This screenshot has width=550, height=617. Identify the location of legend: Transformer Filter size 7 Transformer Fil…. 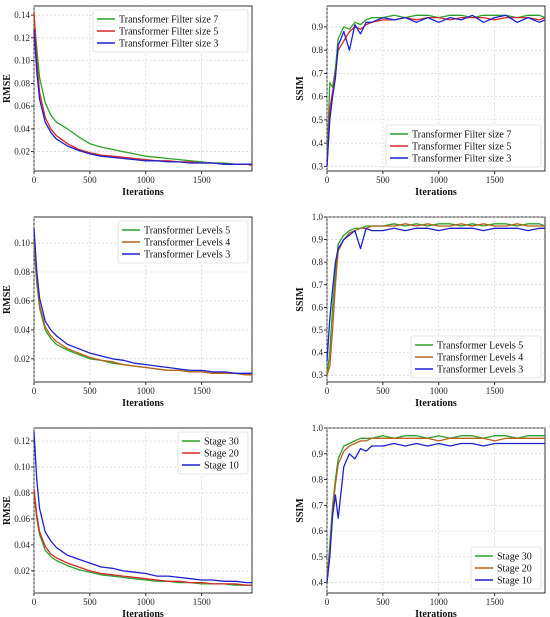
(170, 31).